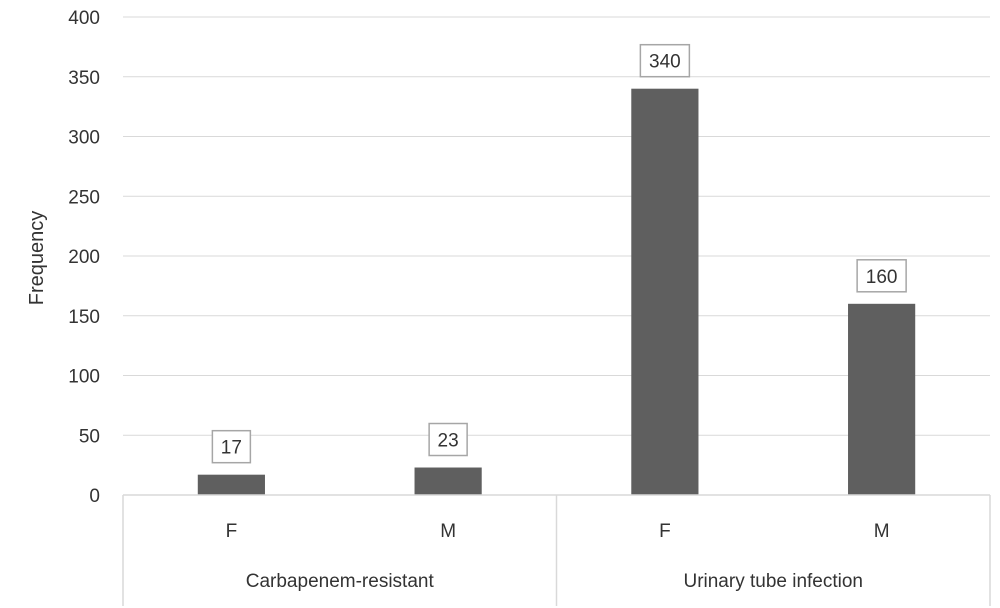 This screenshot has height=608, width=1000. Describe the element at coordinates (340, 581) in the screenshot. I see `x-group-label: Carbapenem-resistant` at that location.